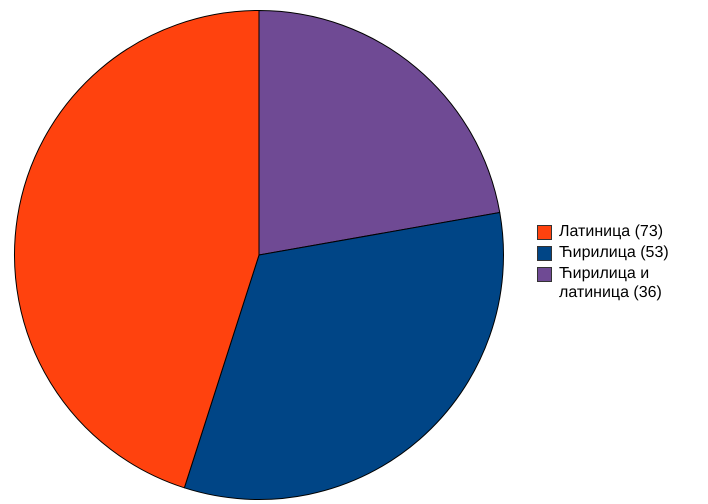 Image resolution: width=708 pixels, height=504 pixels. Describe the element at coordinates (611, 283) in the screenshot. I see `legend-label: Ћирилица и латиница (36)` at that location.